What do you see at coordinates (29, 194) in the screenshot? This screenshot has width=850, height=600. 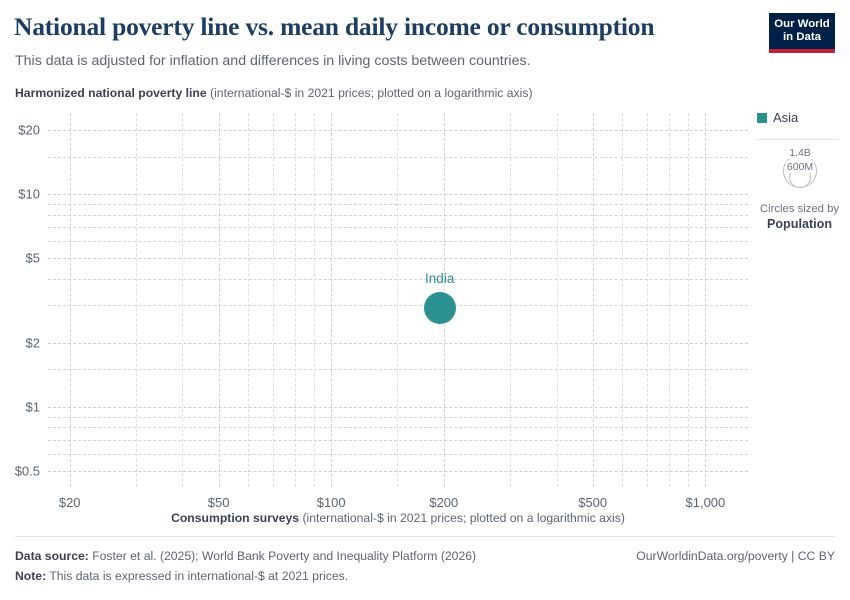 I see `y-axis-tick-label: $10` at bounding box center [29, 194].